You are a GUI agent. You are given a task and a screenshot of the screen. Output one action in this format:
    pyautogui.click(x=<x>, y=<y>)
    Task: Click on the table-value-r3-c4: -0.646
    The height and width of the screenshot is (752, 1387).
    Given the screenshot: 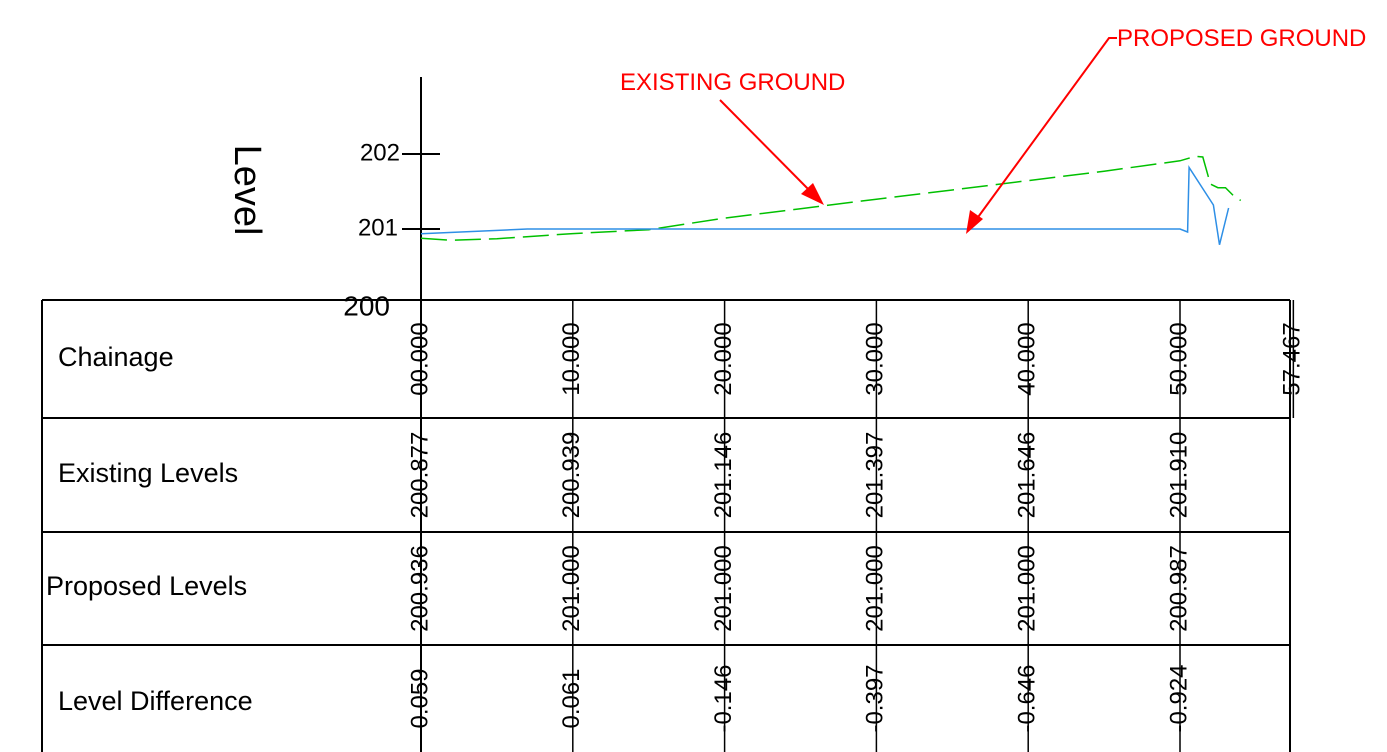 What is the action you would take?
    pyautogui.click(x=1027, y=698)
    